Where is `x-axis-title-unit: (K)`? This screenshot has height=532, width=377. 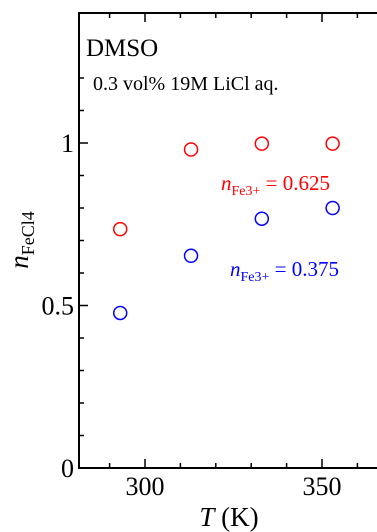
x-axis-title-unit: (K) is located at coordinates (236, 517).